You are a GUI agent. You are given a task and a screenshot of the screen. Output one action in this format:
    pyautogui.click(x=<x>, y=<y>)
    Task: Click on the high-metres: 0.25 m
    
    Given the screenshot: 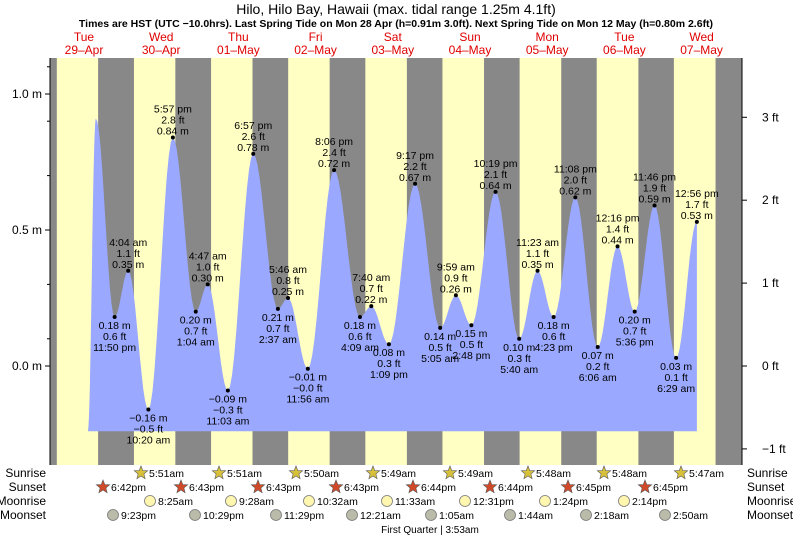 What is the action you would take?
    pyautogui.click(x=288, y=292)
    